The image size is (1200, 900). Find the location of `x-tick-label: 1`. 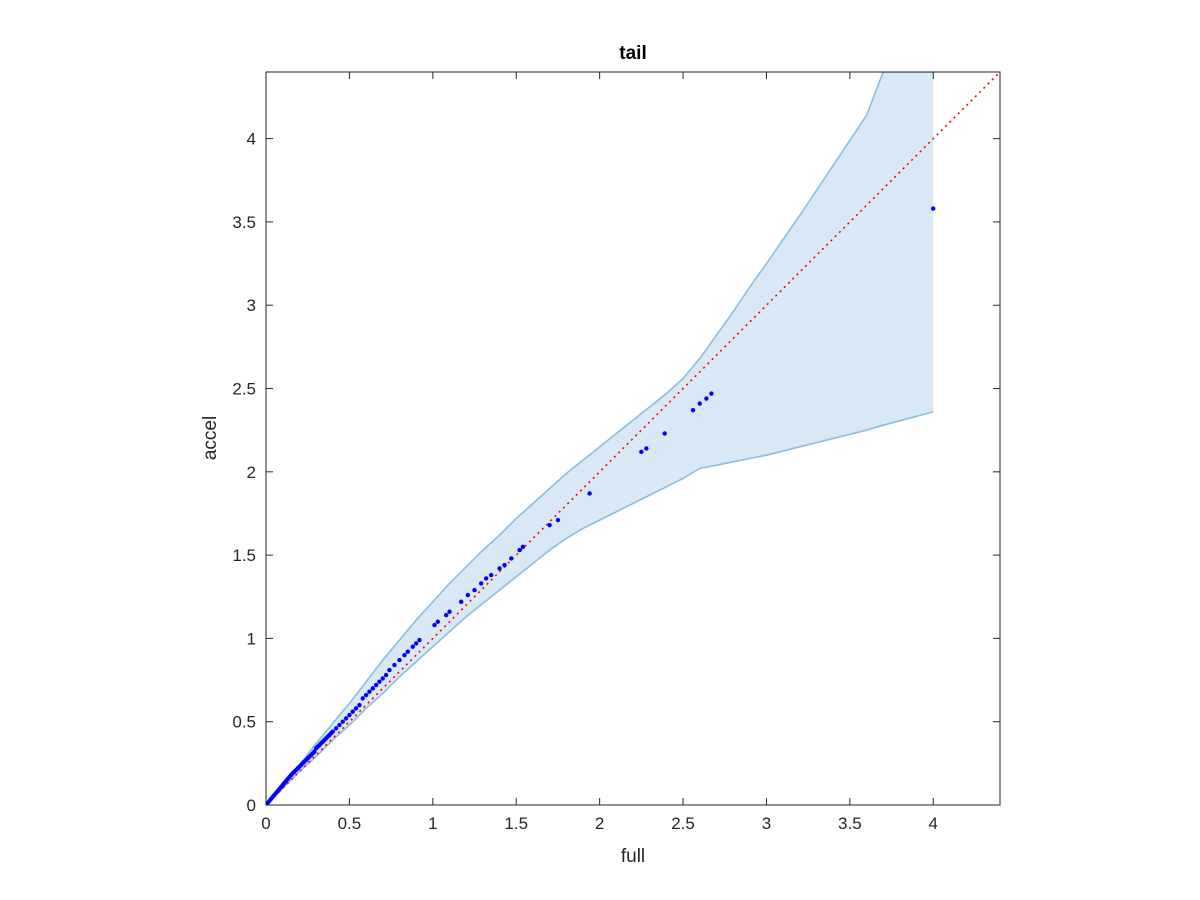

x-tick-label: 1 is located at coordinates (432, 823).